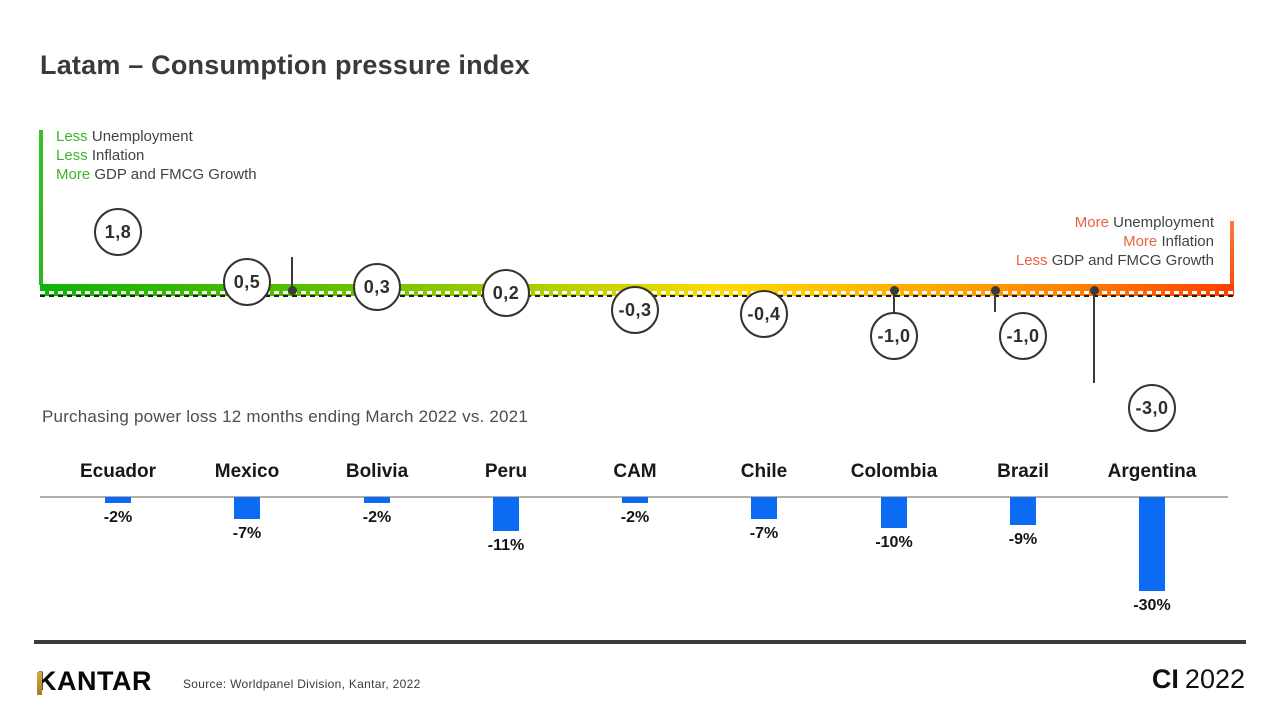  I want to click on legend-line: More Unemployment, so click(1115, 222).